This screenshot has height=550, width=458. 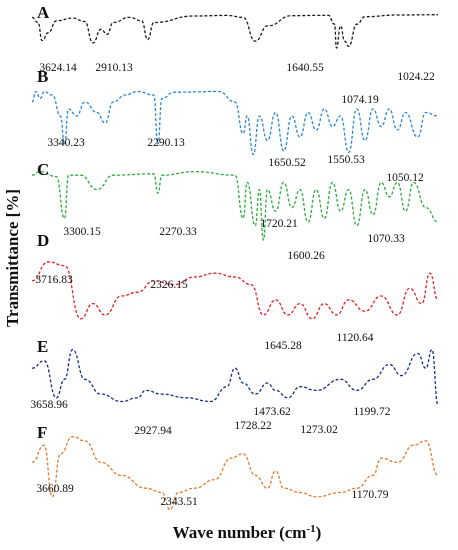 What do you see at coordinates (58, 68) in the screenshot?
I see `peak-label: 3624.14` at bounding box center [58, 68].